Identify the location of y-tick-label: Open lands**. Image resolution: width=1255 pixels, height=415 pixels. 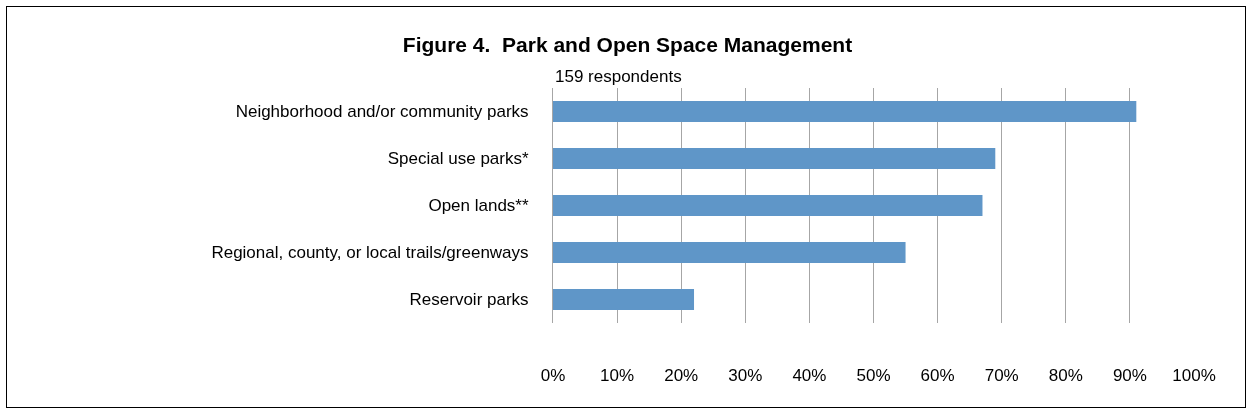
(478, 206).